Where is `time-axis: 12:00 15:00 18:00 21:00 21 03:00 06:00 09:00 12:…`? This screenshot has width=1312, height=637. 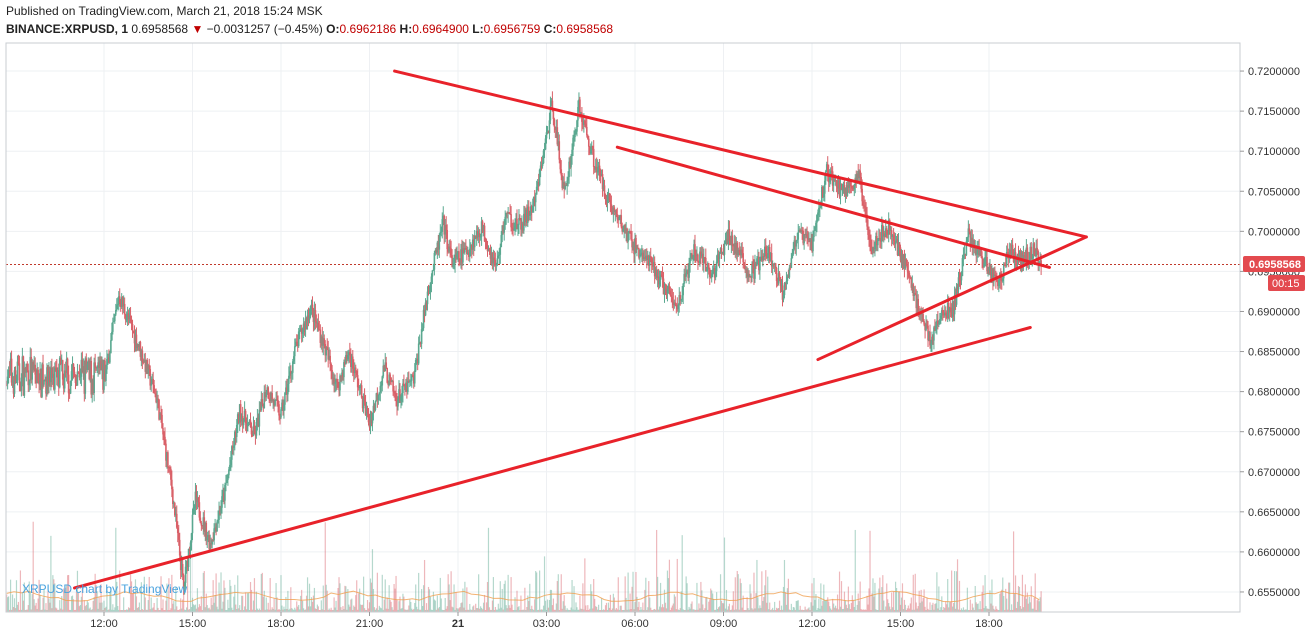 time-axis: 12:00 15:00 18:00 21:00 21 03:00 06:00 09:00 12:… is located at coordinates (546, 621).